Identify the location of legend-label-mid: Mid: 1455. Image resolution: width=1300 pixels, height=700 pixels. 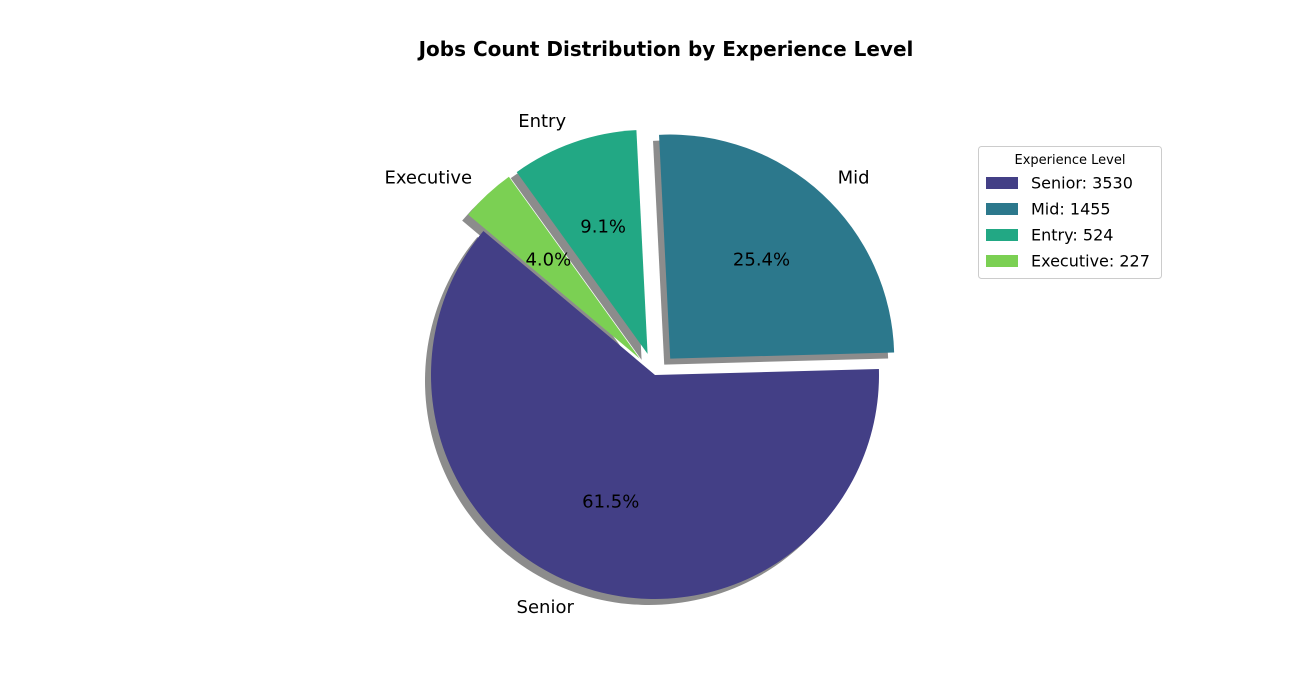
(1071, 209).